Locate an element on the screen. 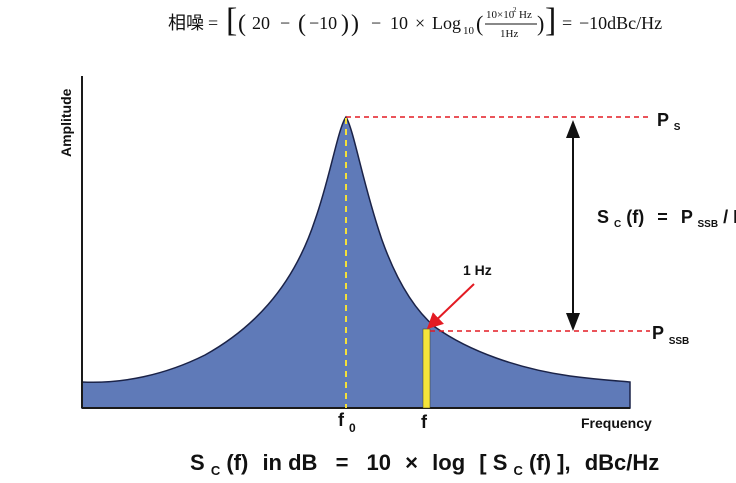 This screenshot has height=483, width=736. ratio-args: (f) is located at coordinates (635, 217).